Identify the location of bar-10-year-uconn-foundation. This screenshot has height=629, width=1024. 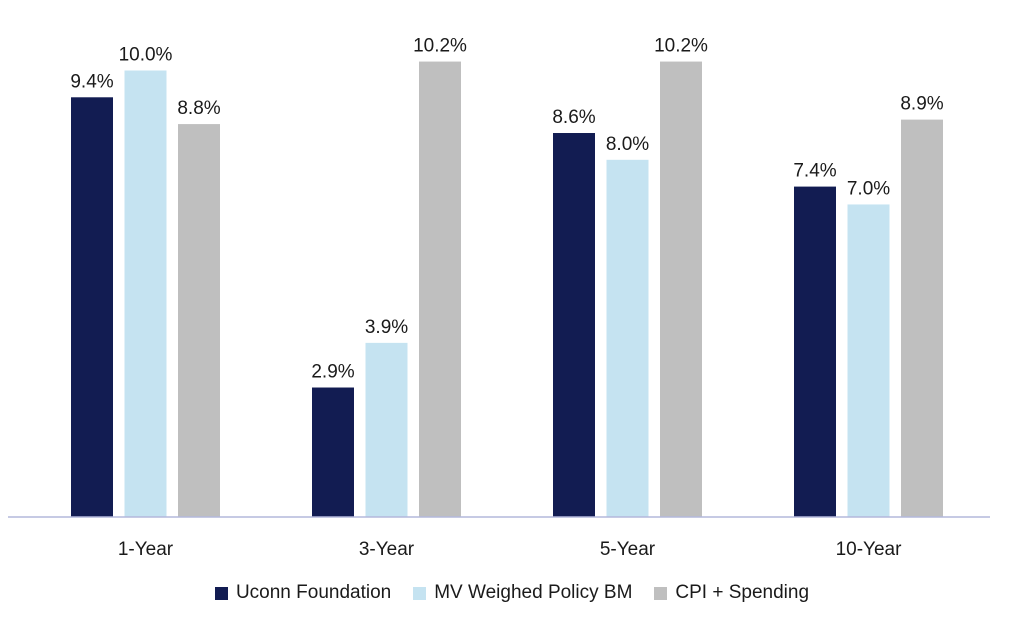
(815, 351).